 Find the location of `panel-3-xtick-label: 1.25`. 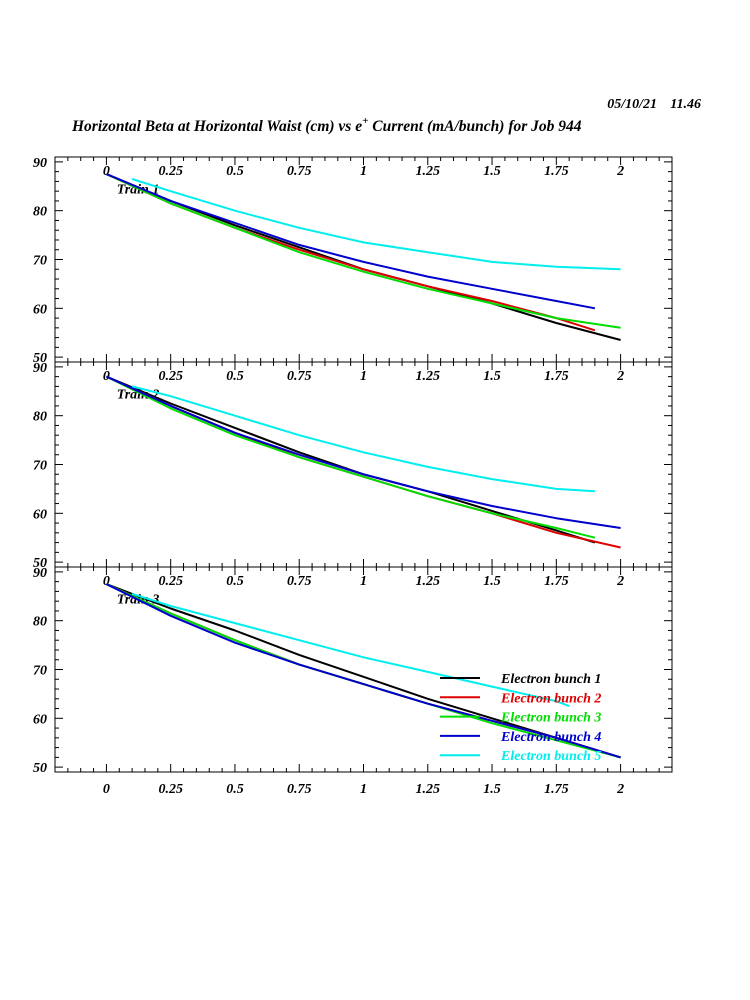

panel-3-xtick-label: 1.25 is located at coordinates (428, 581).